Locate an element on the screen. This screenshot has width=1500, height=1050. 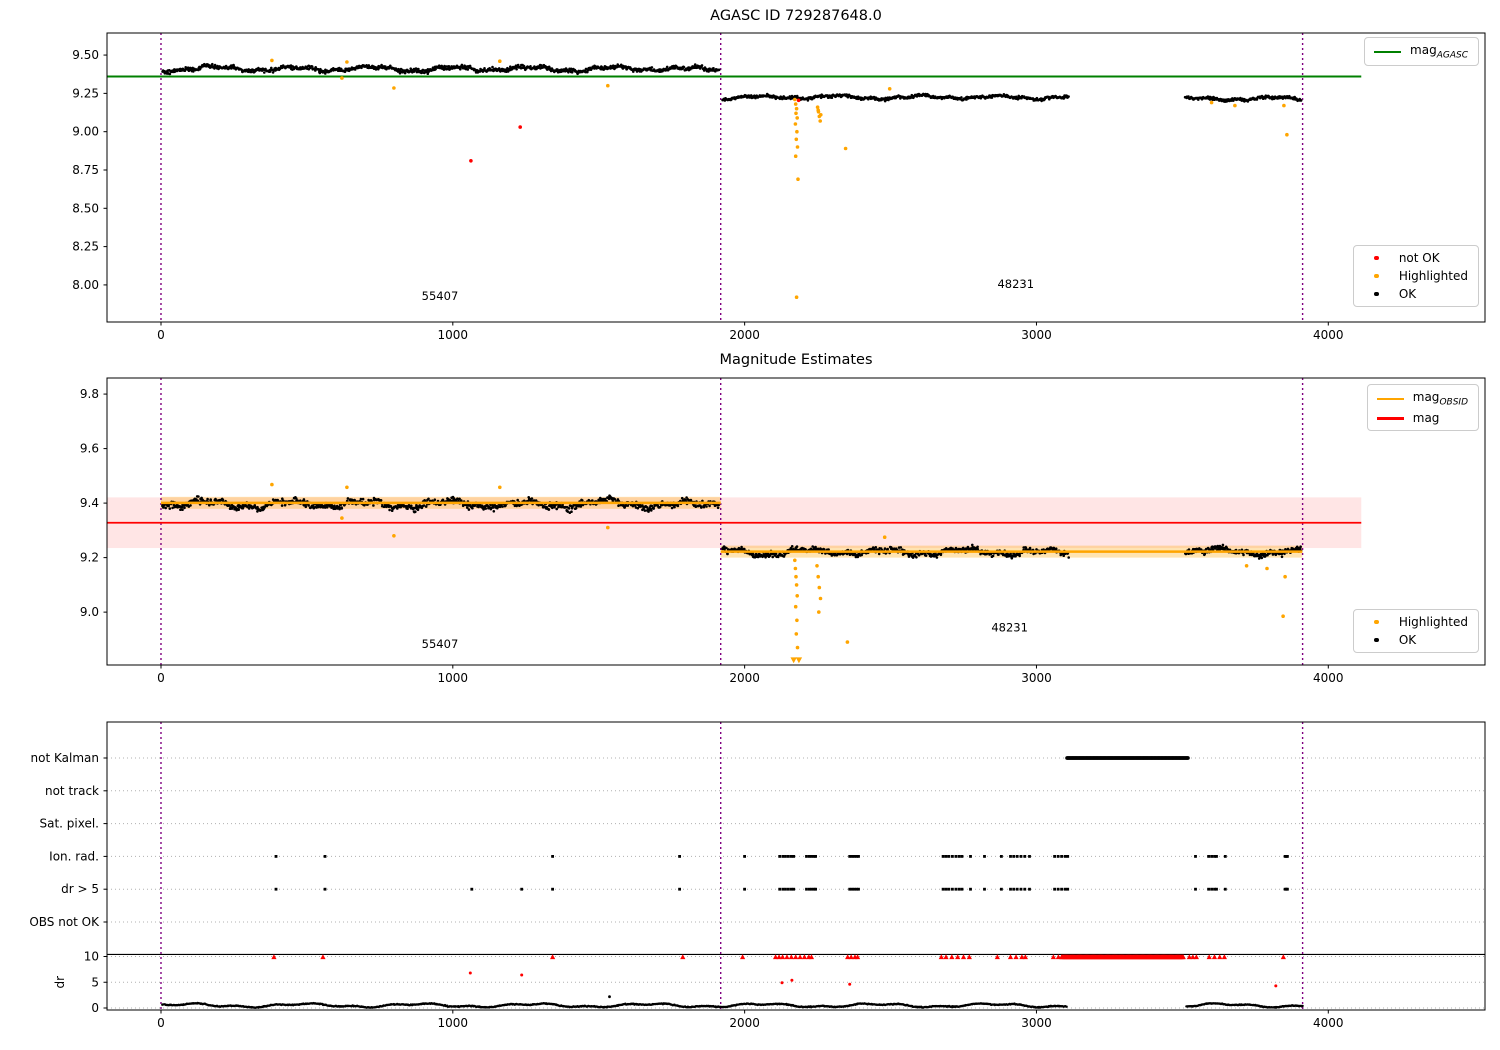
legend-item: magAGASC is located at coordinates (1421, 51).